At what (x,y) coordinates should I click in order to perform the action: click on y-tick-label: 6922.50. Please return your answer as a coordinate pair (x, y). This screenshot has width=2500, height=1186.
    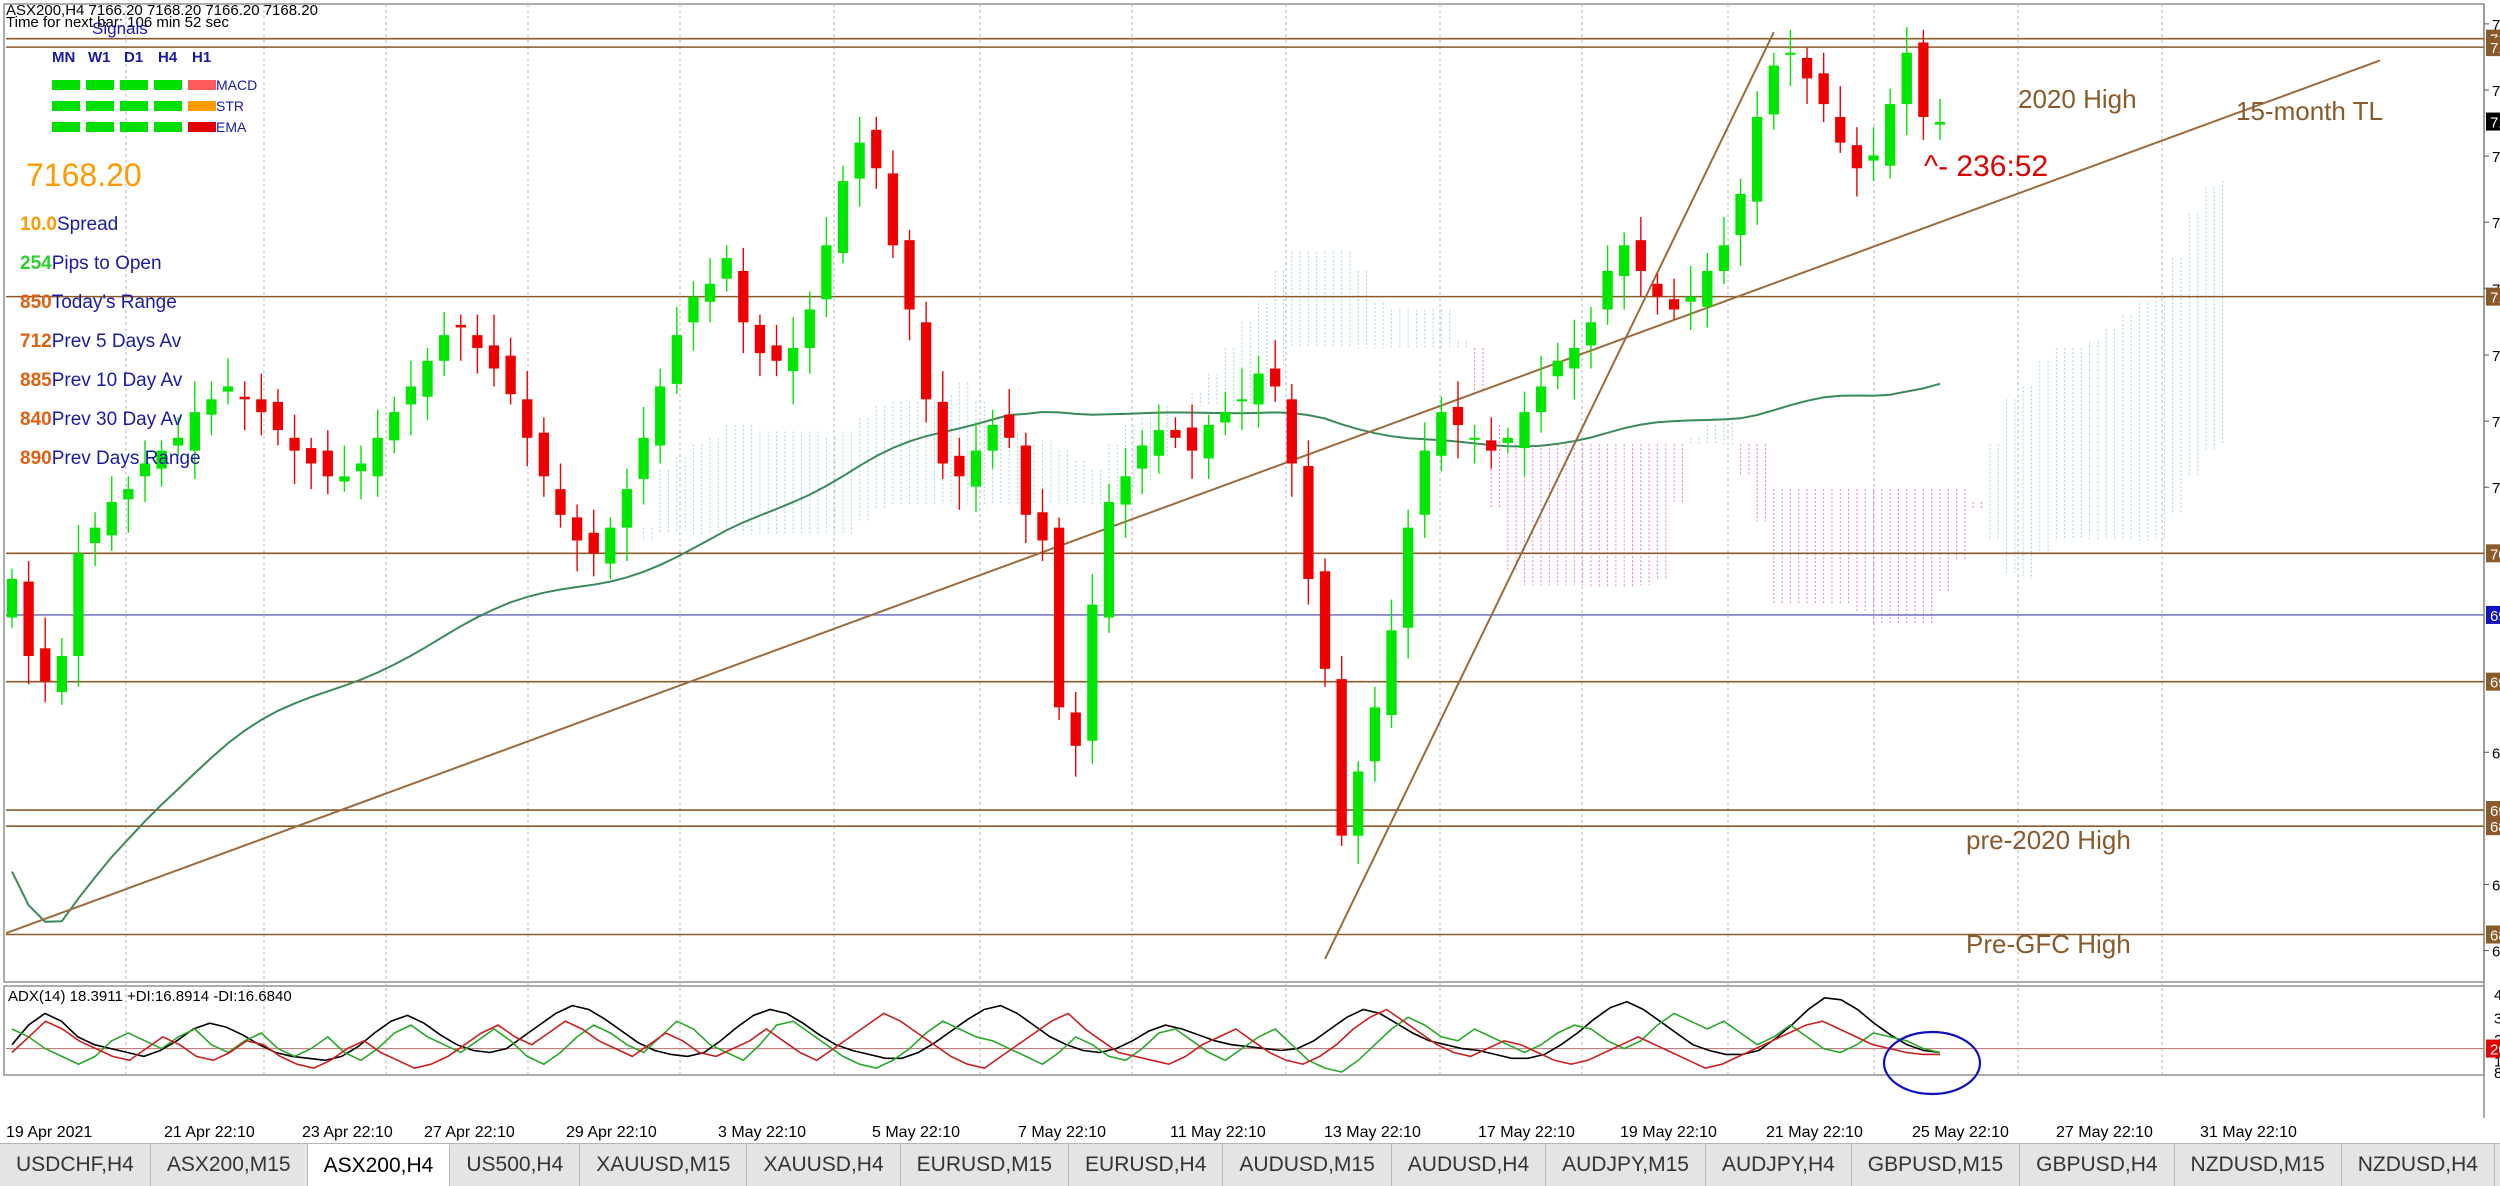
    Looking at the image, I should click on (2496, 753).